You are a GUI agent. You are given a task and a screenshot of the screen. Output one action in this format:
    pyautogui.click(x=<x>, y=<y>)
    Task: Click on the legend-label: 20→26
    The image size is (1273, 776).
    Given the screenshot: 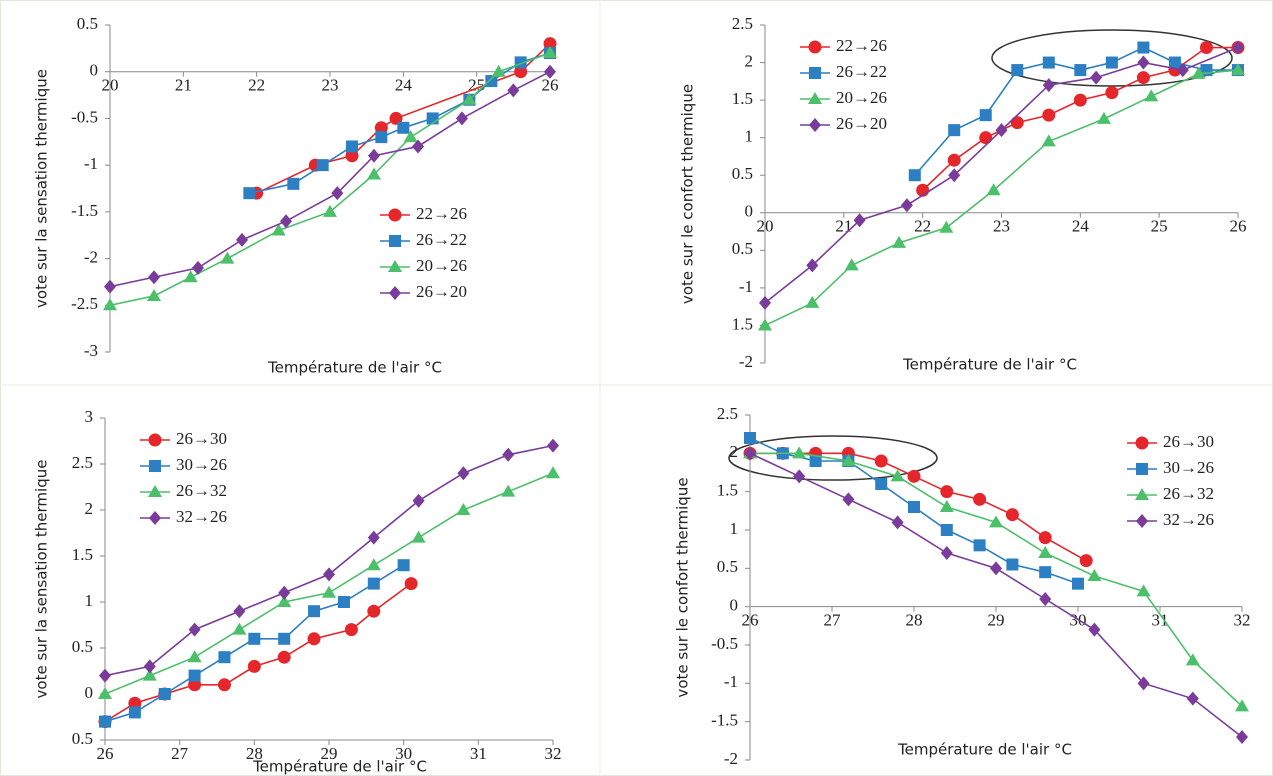 What is the action you would take?
    pyautogui.click(x=861, y=97)
    